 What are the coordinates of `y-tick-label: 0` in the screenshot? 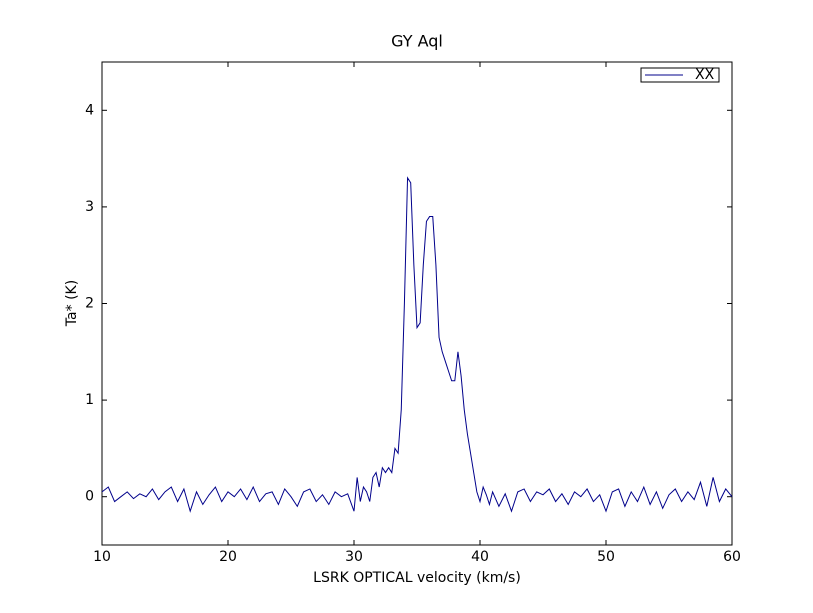 It's located at (89, 497).